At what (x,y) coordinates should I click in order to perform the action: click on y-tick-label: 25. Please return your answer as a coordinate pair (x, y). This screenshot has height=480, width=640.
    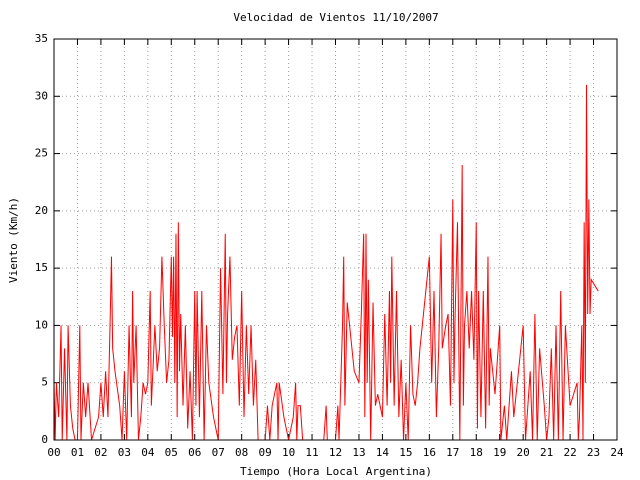
    Looking at the image, I should click on (41, 153).